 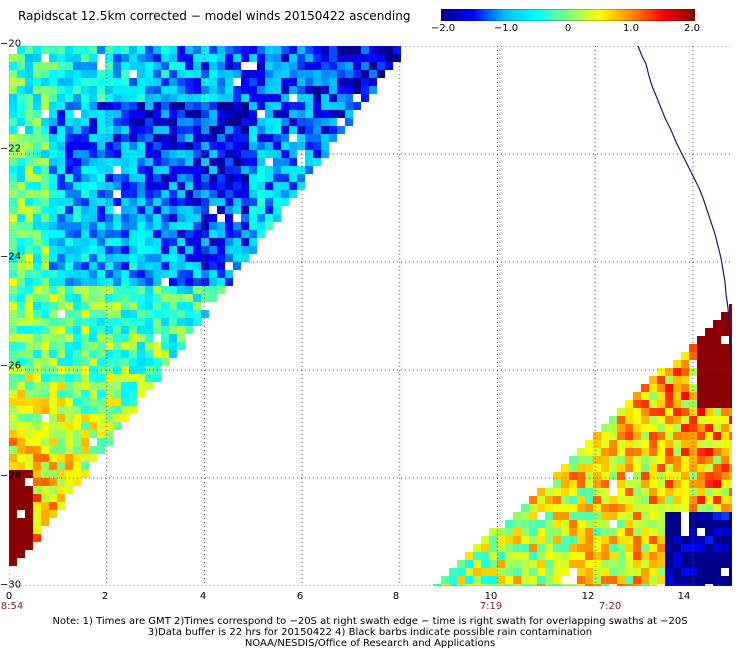 I want to click on lat-tick-label: −30, so click(x=11, y=585).